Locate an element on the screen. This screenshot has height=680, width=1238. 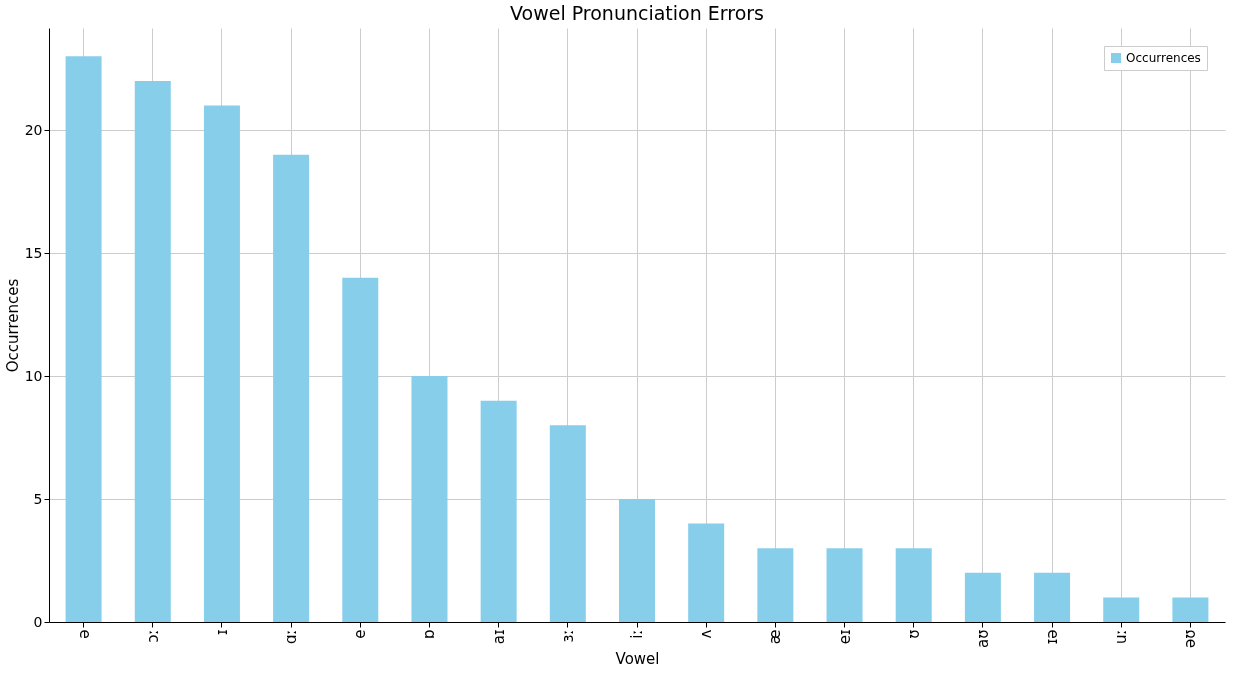
y-tick-label: 20 is located at coordinates (33, 129).